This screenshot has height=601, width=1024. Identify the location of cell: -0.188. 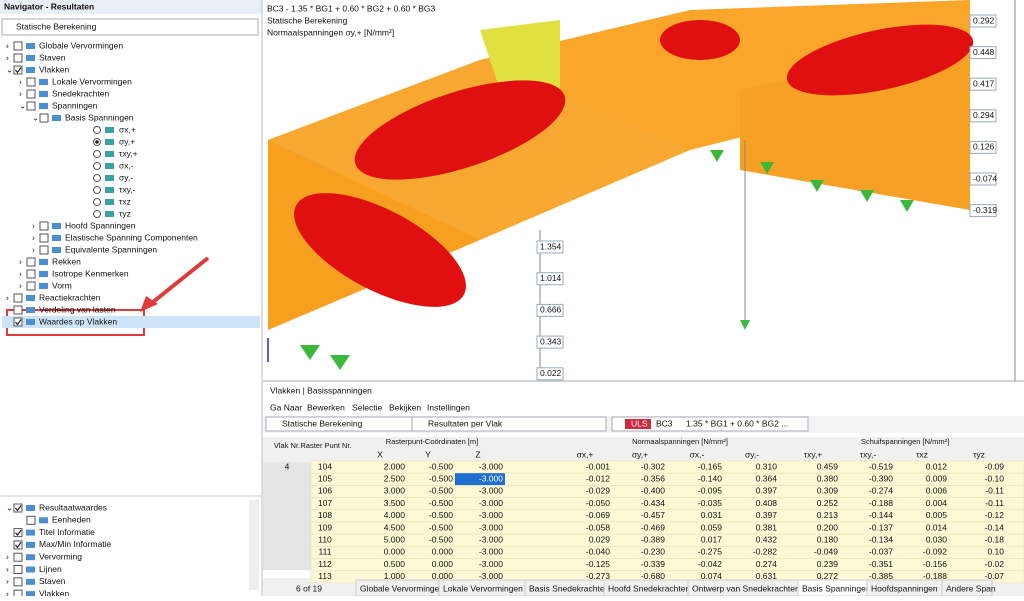
(881, 503).